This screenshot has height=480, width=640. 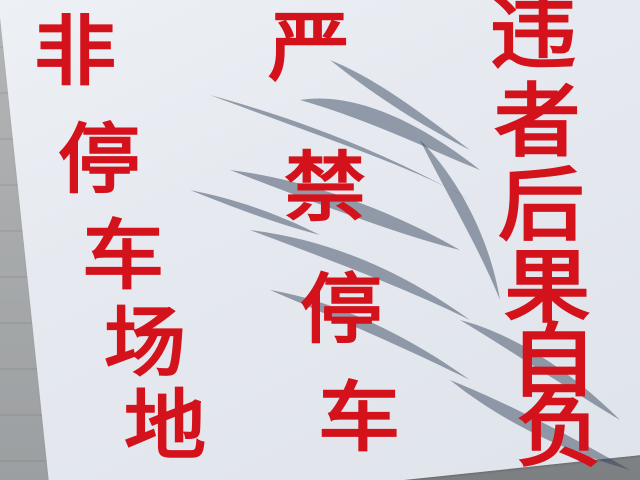 What do you see at coordinates (559, 431) in the screenshot?
I see `char-fu: 负` at bounding box center [559, 431].